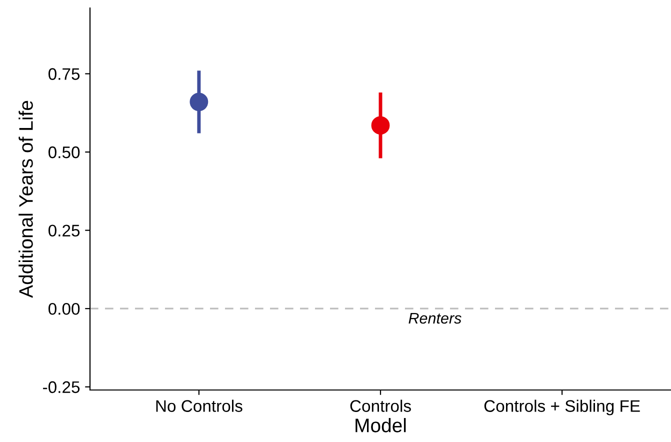  What do you see at coordinates (435, 318) in the screenshot?
I see `ref-line-label: Renters` at bounding box center [435, 318].